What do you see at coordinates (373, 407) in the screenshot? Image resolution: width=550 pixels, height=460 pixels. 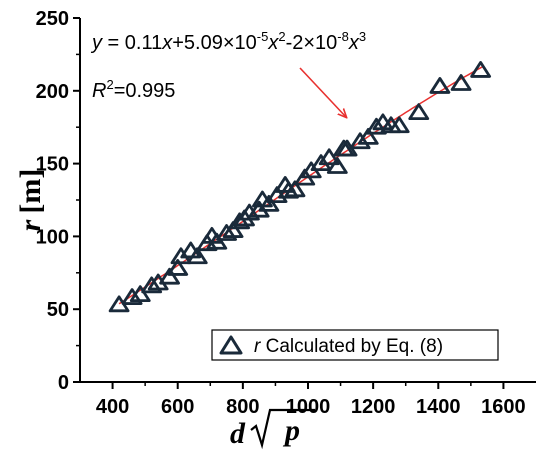 I see `x-tick-label: 1200` at bounding box center [373, 407].